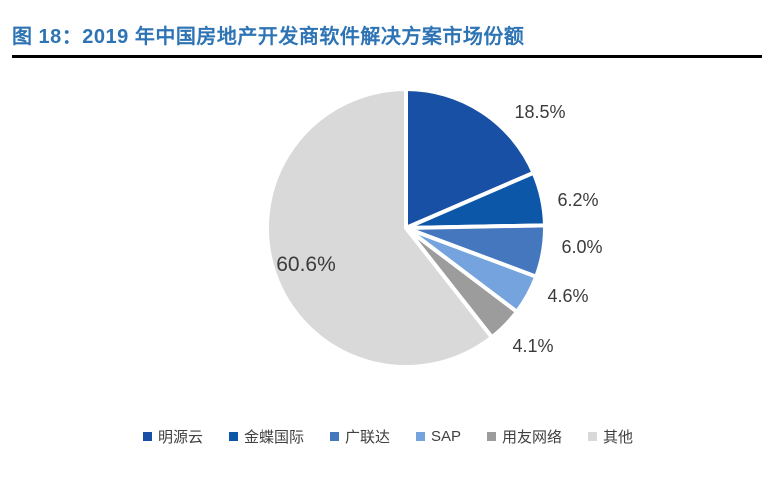 The height and width of the screenshot is (484, 776). I want to click on pie-label-6: 60.6%, so click(306, 264).